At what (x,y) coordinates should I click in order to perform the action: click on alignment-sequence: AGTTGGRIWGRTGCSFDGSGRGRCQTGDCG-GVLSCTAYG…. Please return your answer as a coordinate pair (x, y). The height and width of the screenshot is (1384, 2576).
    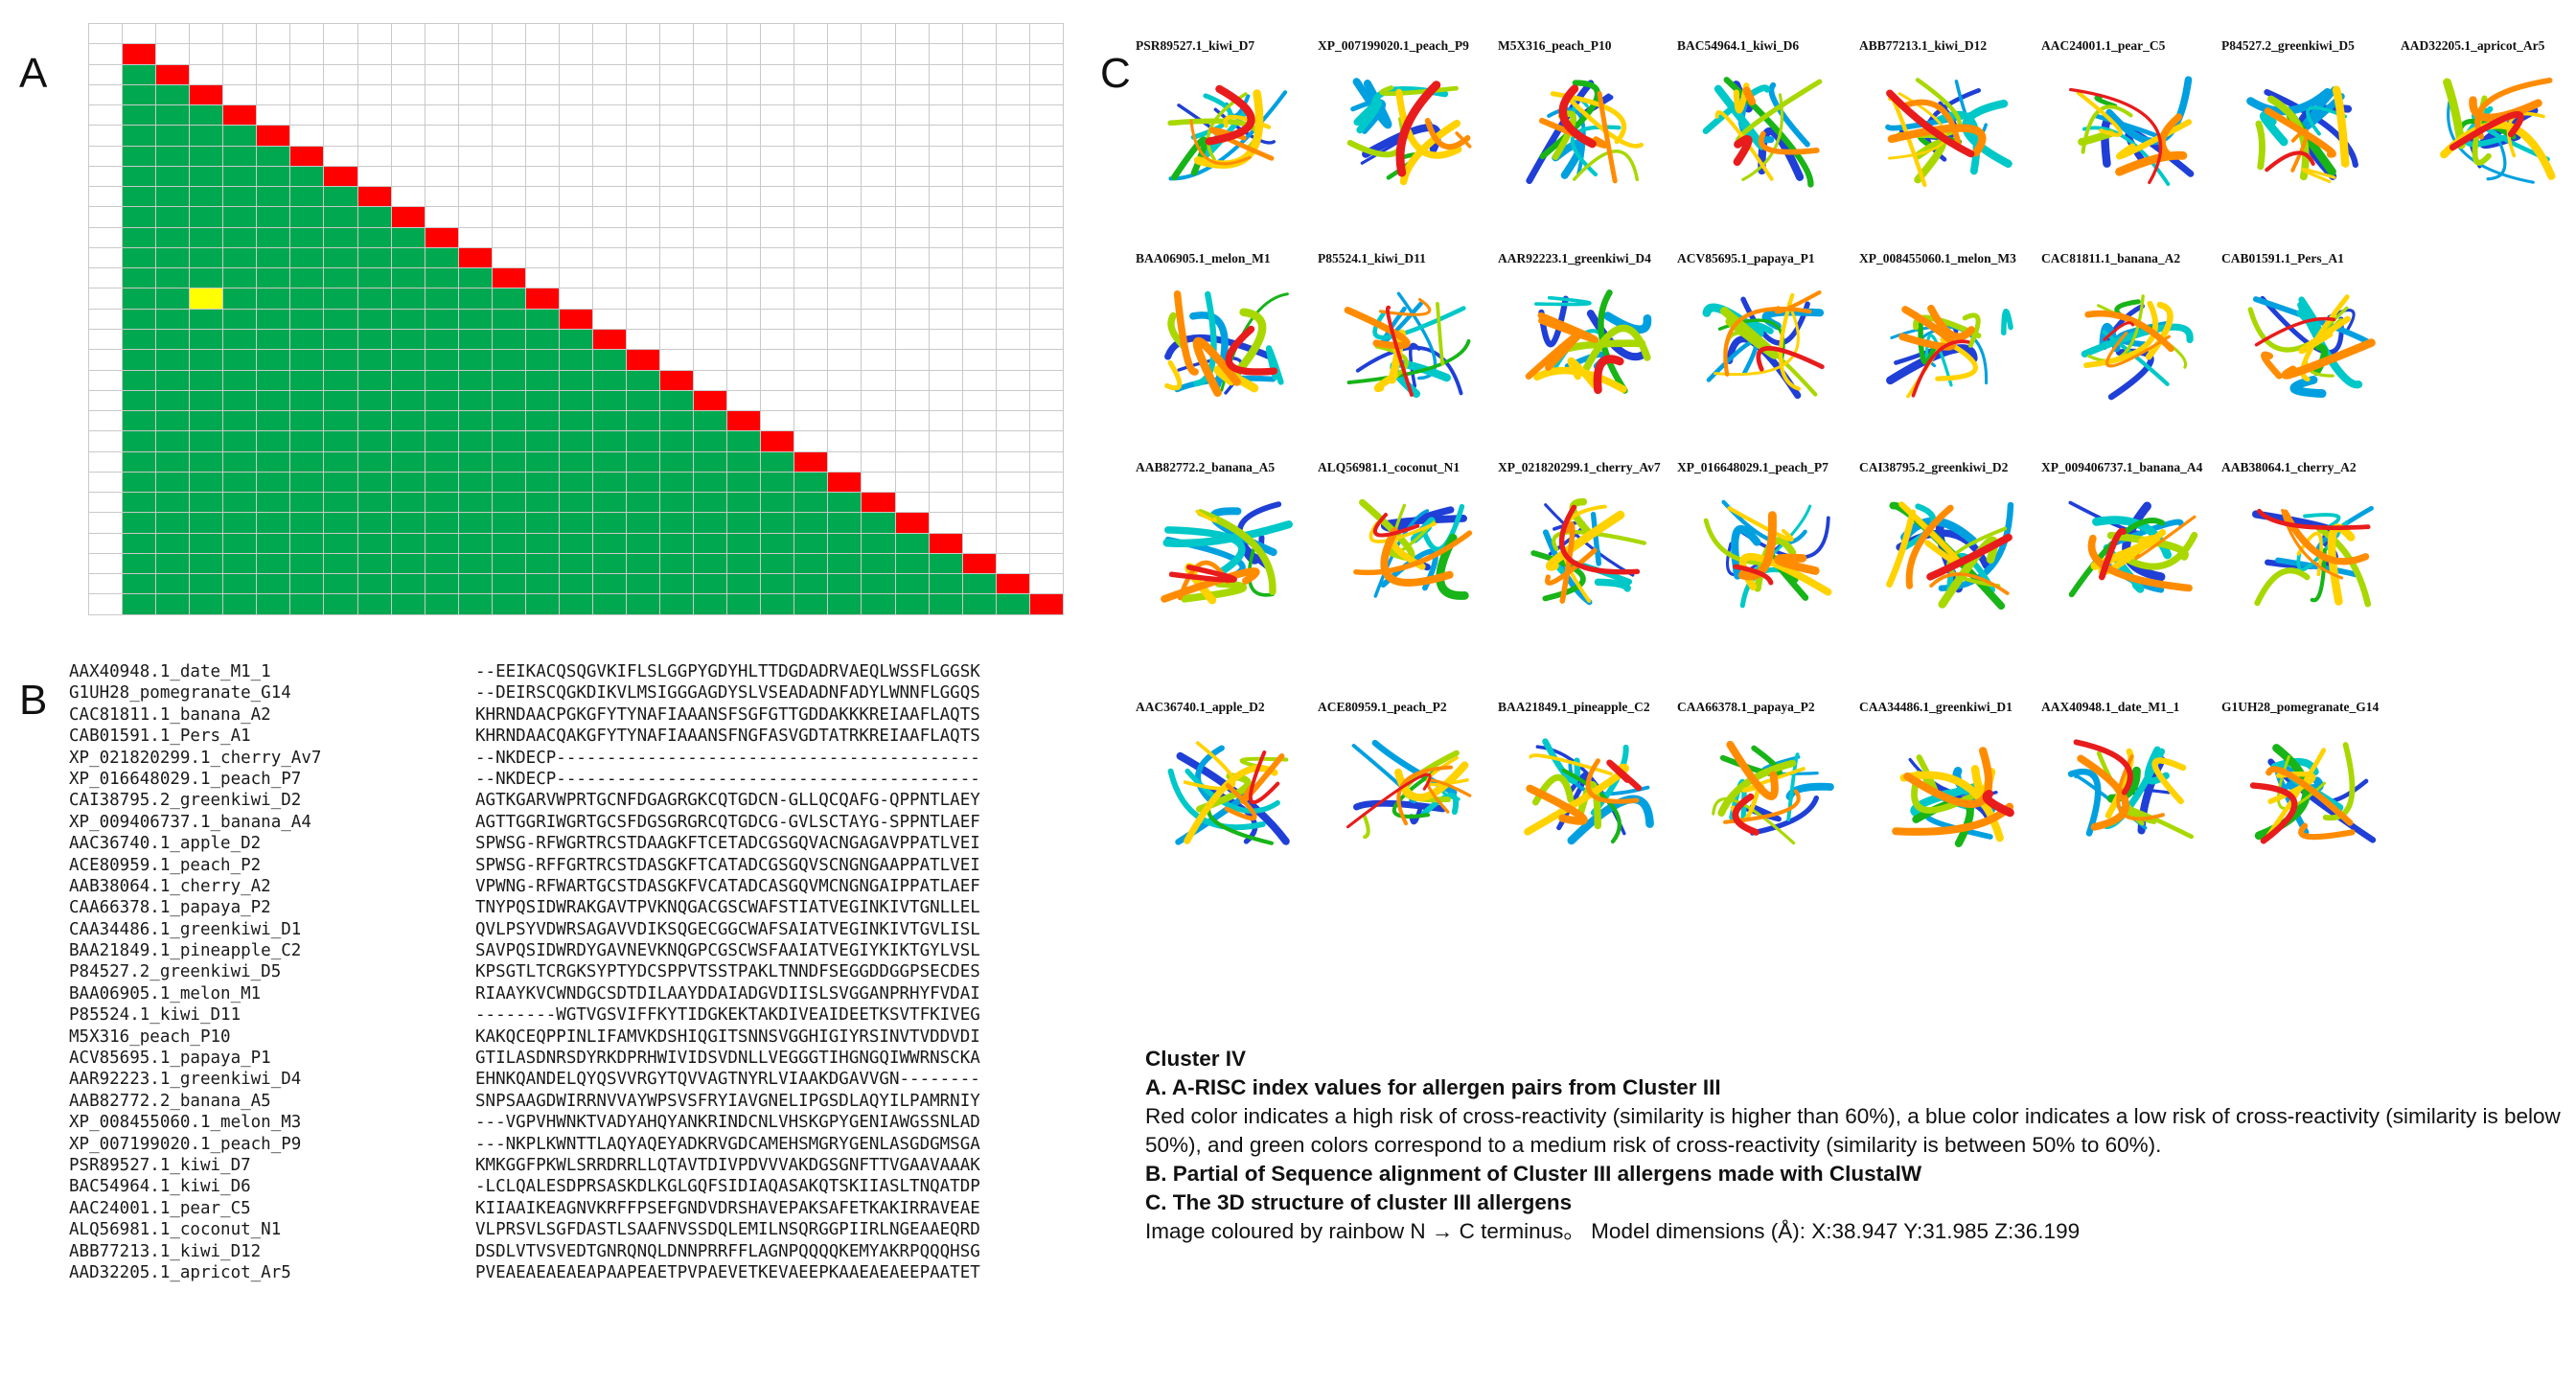
    Looking at the image, I should click on (727, 822).